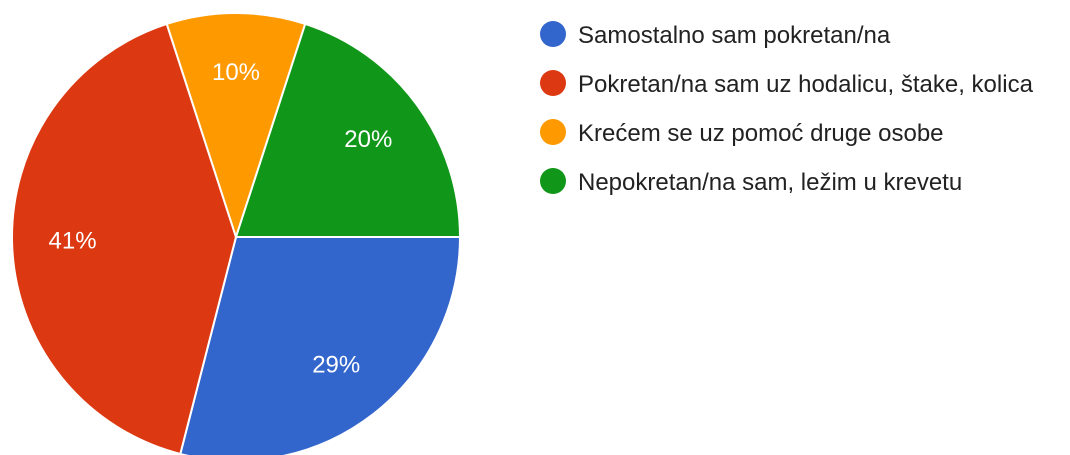  Describe the element at coordinates (73, 240) in the screenshot. I see `slice-label: 41%` at that location.